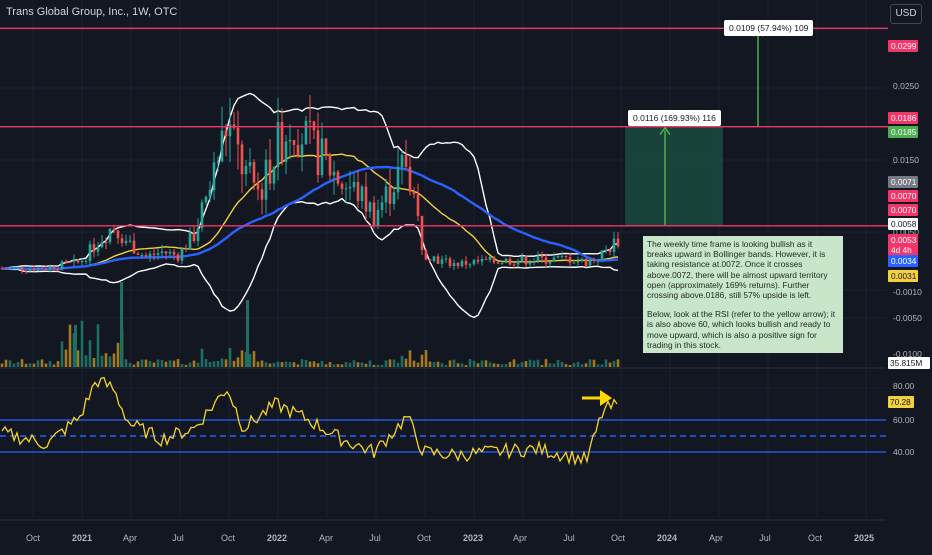 The image size is (932, 555). Describe the element at coordinates (903, 118) in the screenshot. I see `price-tag: 0.0186` at that location.